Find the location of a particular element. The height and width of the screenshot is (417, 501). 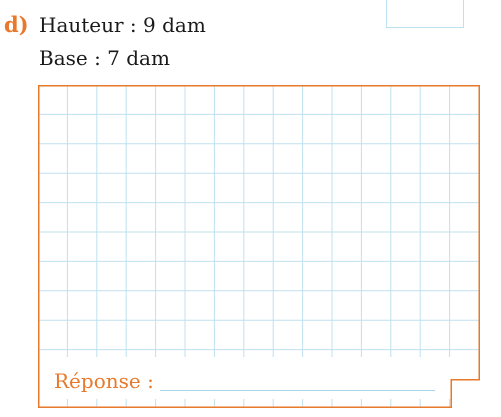

answer-input-line is located at coordinates (297, 390).